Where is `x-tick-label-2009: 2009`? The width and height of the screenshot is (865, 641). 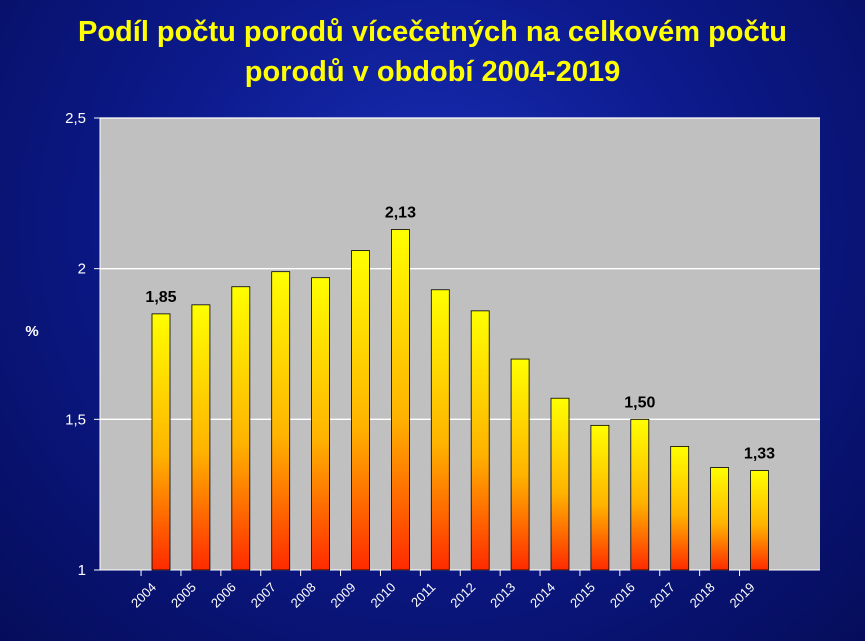 x-tick-label-2009: 2009 is located at coordinates (343, 595).